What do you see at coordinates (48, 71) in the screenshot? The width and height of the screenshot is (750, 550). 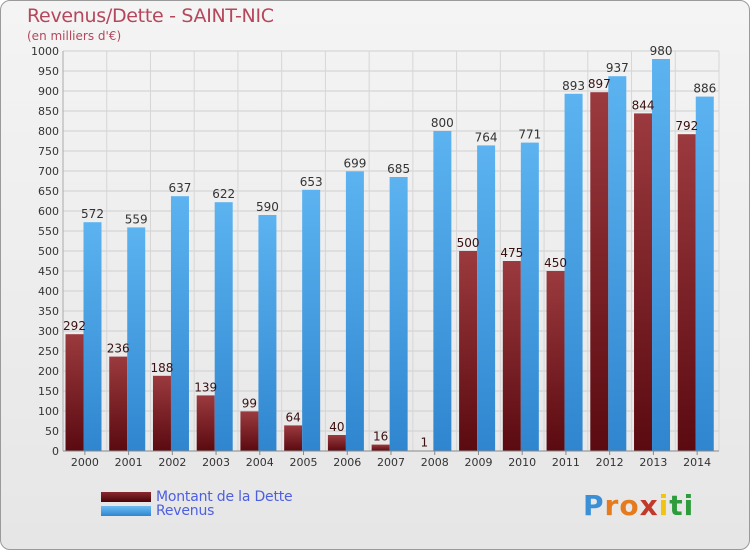 I see `y-tick-label: 950` at bounding box center [48, 71].